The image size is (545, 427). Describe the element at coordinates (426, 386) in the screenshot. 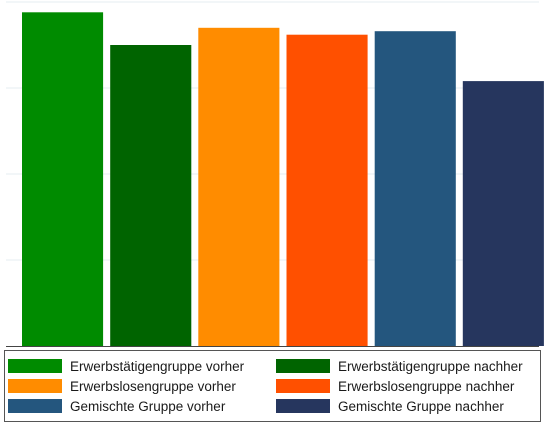

I see `legend-label: Erwerbslosengruppe nachher` at that location.